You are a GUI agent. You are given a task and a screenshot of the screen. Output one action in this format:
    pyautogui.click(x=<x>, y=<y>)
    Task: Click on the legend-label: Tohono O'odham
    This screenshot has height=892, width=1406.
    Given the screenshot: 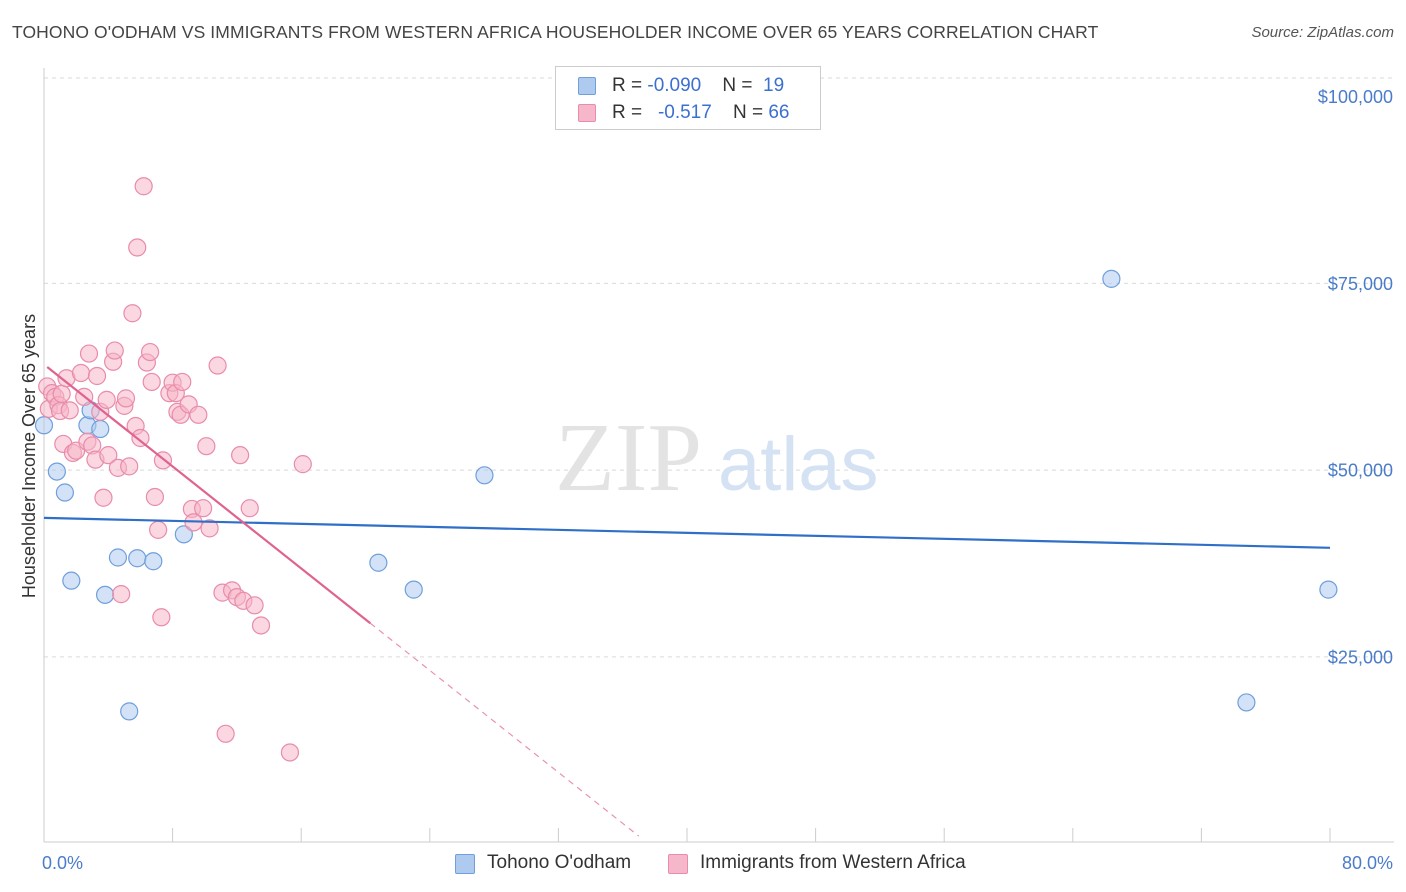 What is the action you would take?
    pyautogui.click(x=559, y=862)
    